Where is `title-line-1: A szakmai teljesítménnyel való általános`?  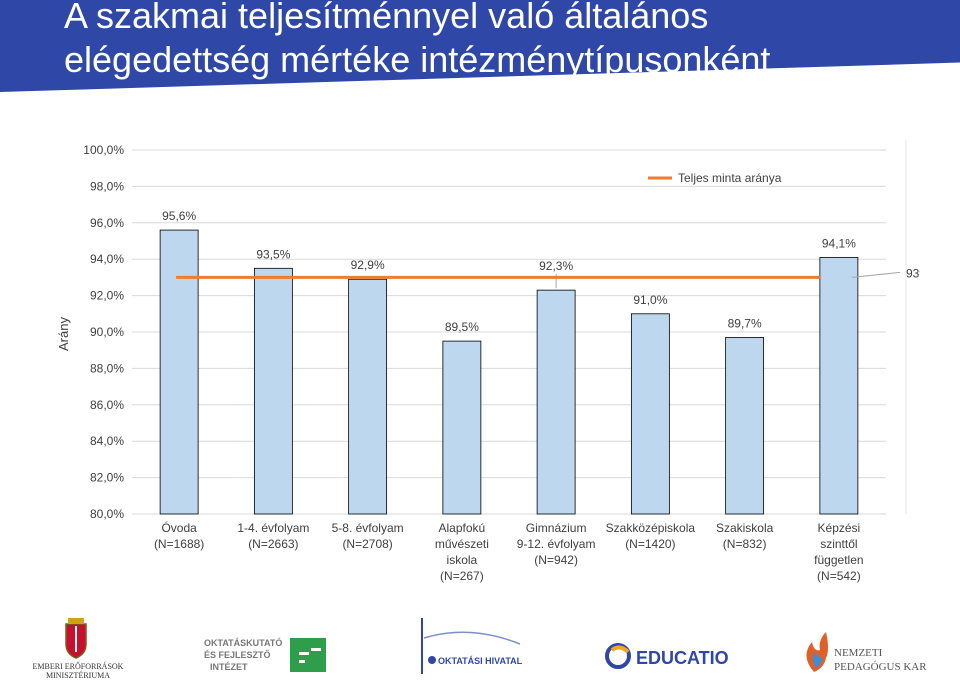
title-line-1: A szakmai teljesítménnyel való általános is located at coordinates (386, 18).